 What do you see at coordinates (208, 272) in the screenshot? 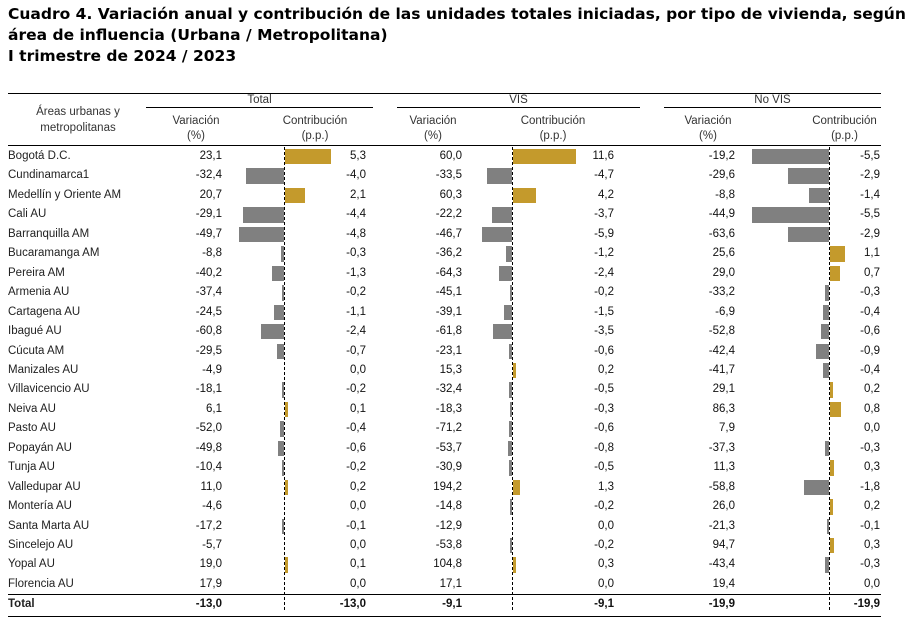
I see `variacion-value-total: -40,2` at bounding box center [208, 272].